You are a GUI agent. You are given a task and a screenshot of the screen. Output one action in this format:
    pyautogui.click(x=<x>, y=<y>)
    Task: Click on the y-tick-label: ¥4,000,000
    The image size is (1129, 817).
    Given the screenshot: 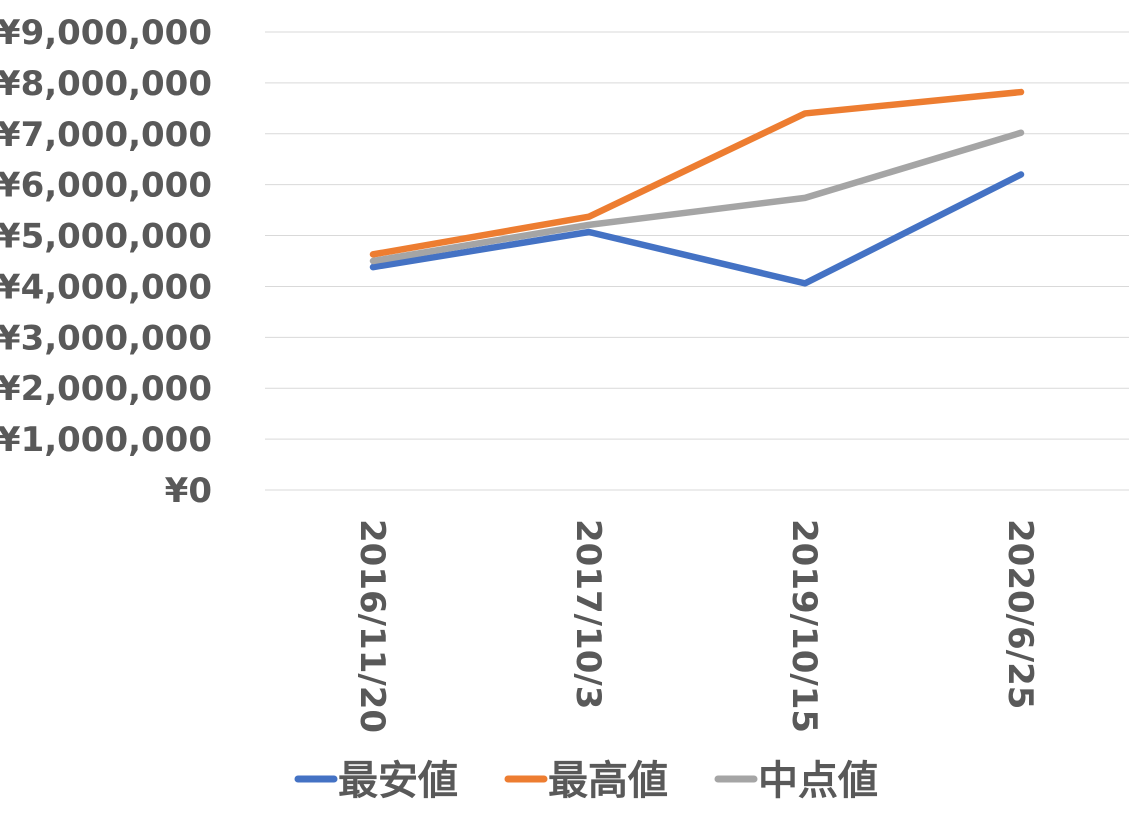 What is the action you would take?
    pyautogui.click(x=106, y=287)
    